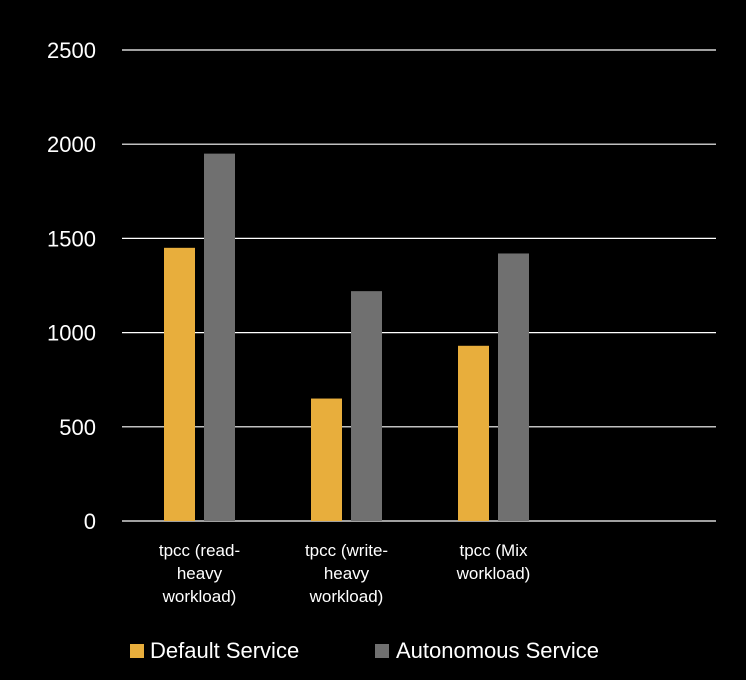  I want to click on y-tick-label: 1500, so click(71, 238).